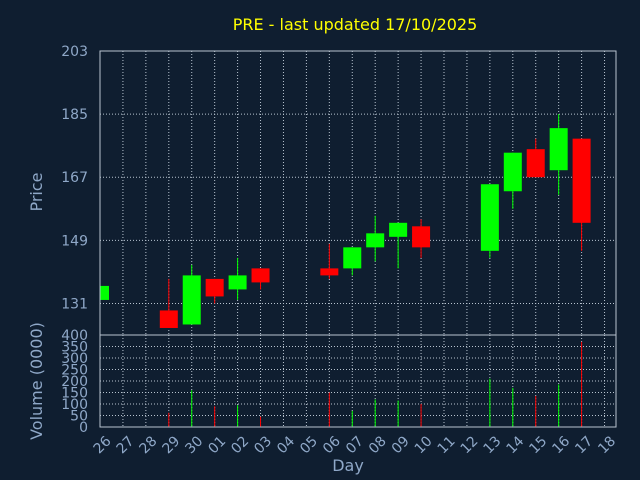 This screenshot has height=480, width=640. I want to click on volume-tick-label: 100, so click(74, 405).